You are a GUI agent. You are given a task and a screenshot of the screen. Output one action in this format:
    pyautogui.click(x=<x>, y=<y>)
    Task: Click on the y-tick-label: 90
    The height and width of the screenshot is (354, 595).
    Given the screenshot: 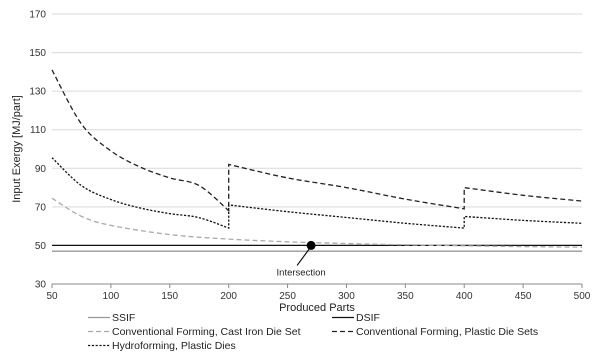 What is the action you would take?
    pyautogui.click(x=41, y=169)
    